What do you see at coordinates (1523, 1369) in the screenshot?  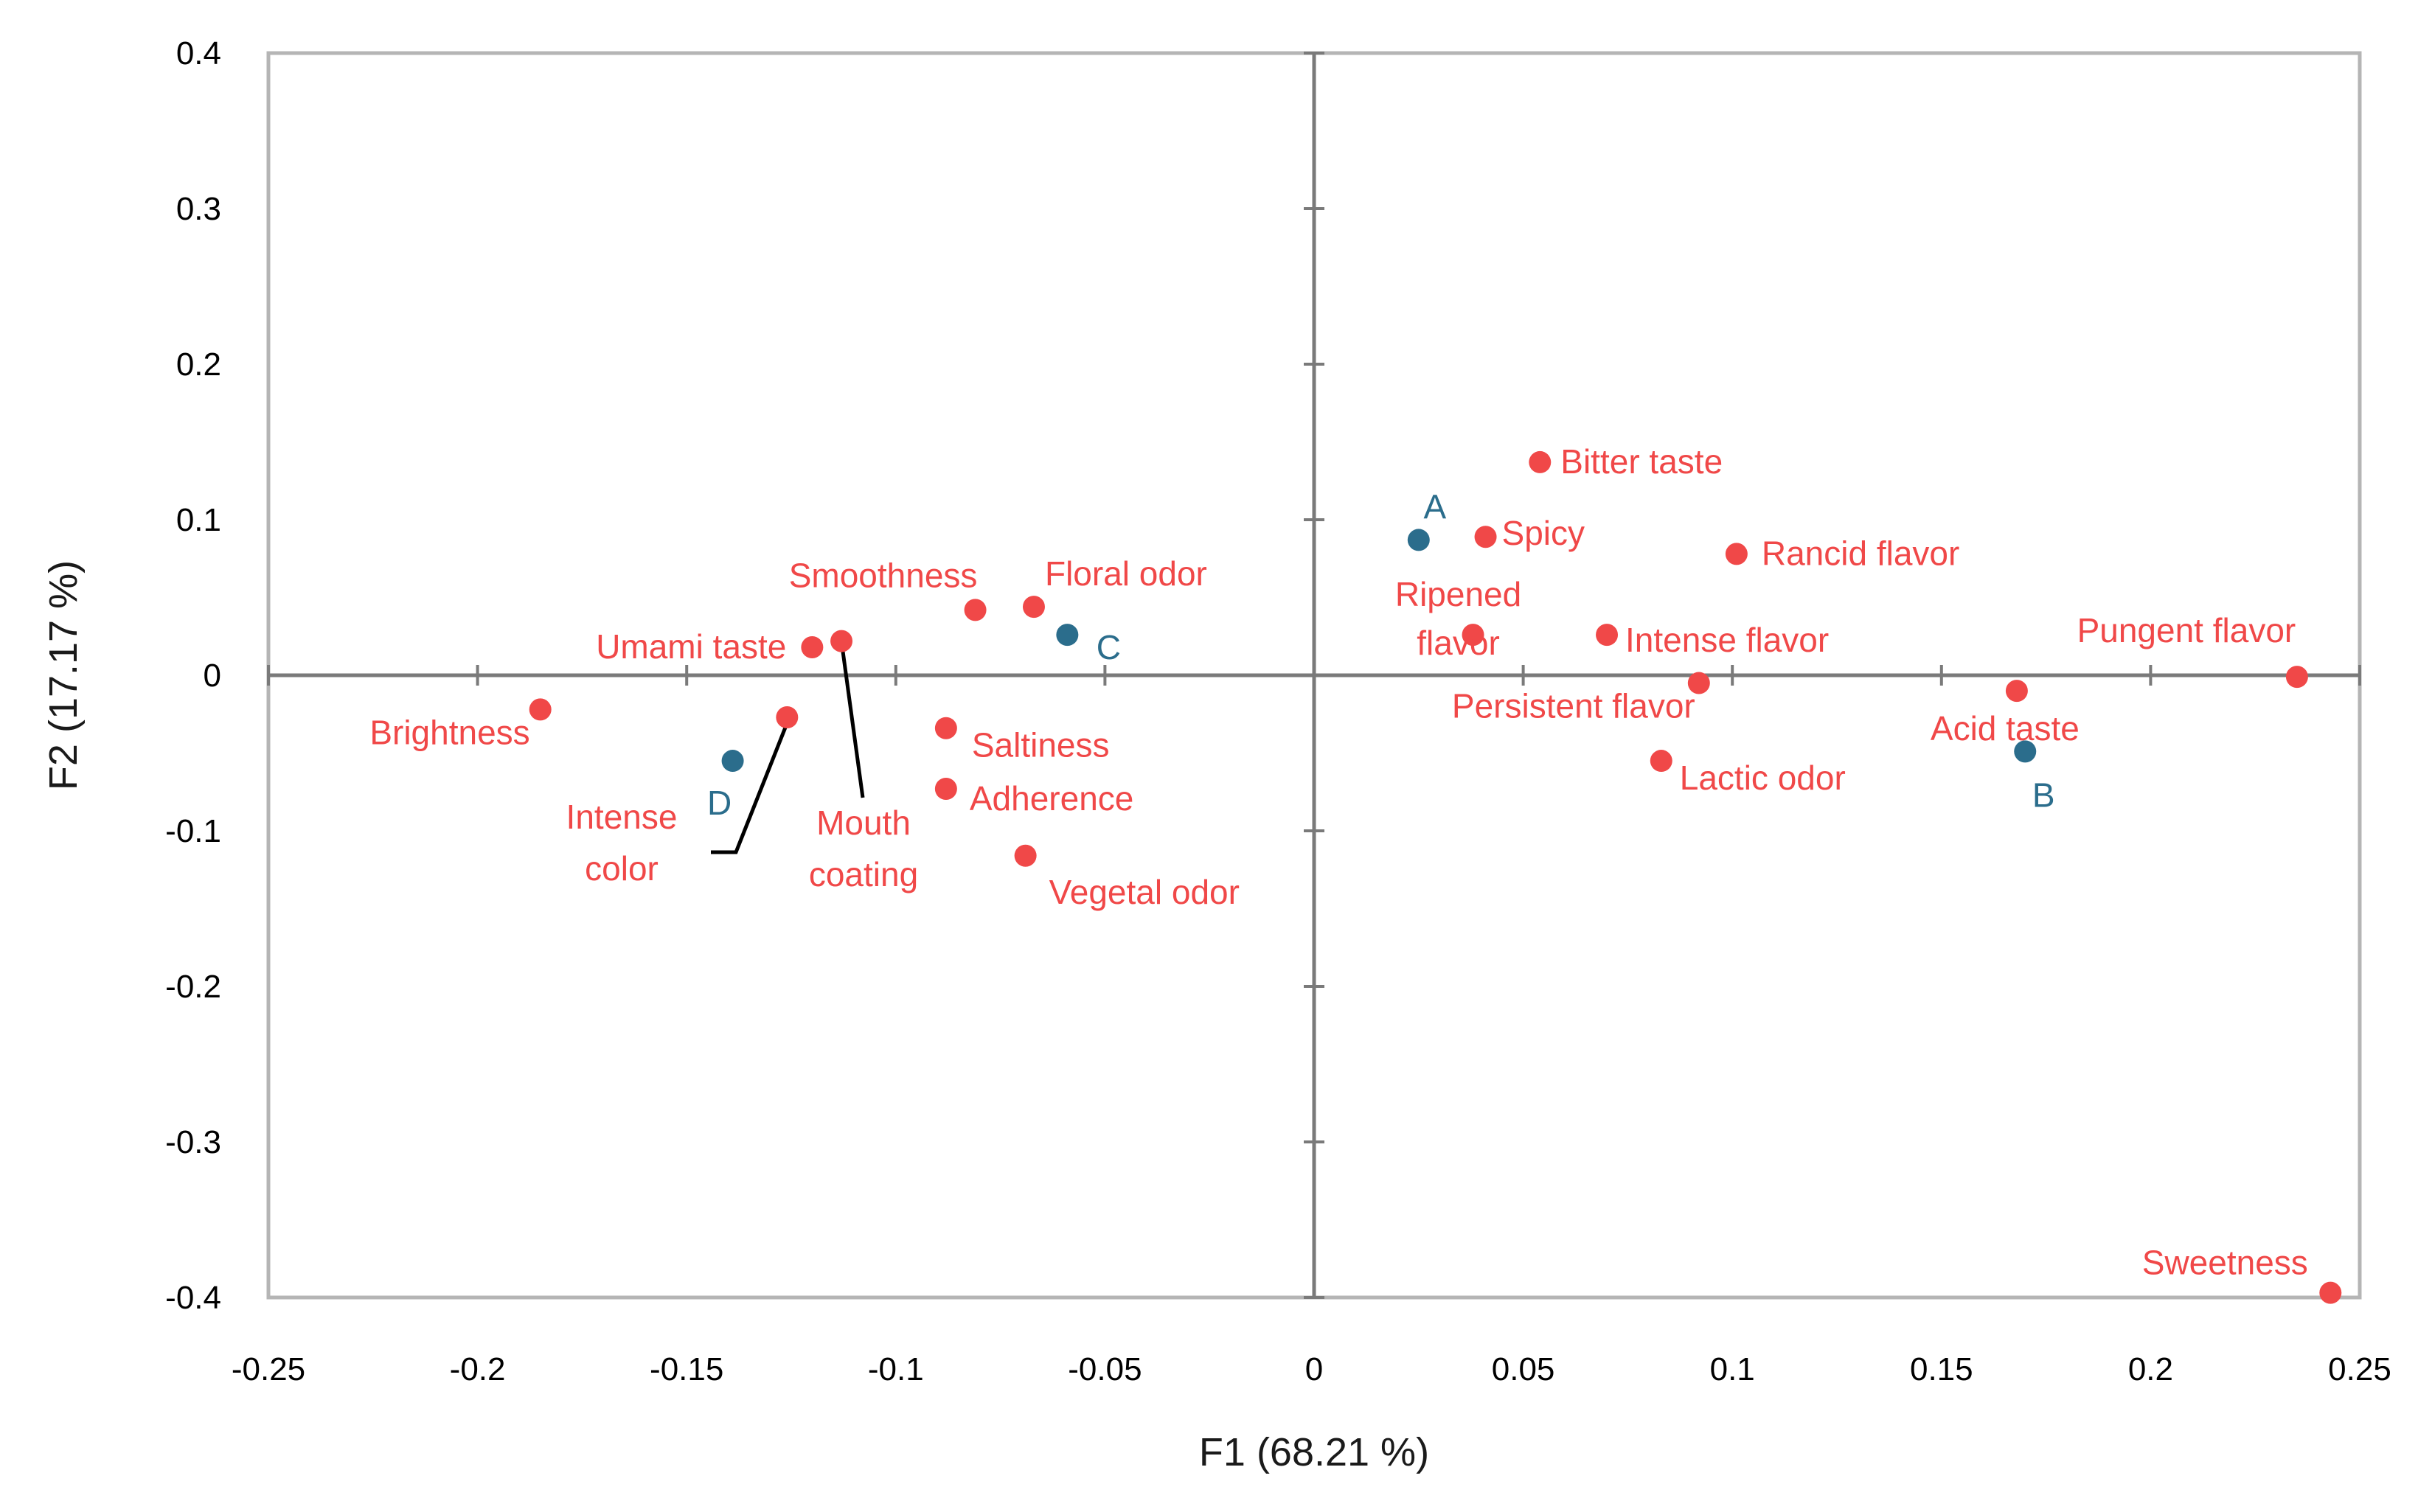 I see `x-tick-label: 0.05` at bounding box center [1523, 1369].